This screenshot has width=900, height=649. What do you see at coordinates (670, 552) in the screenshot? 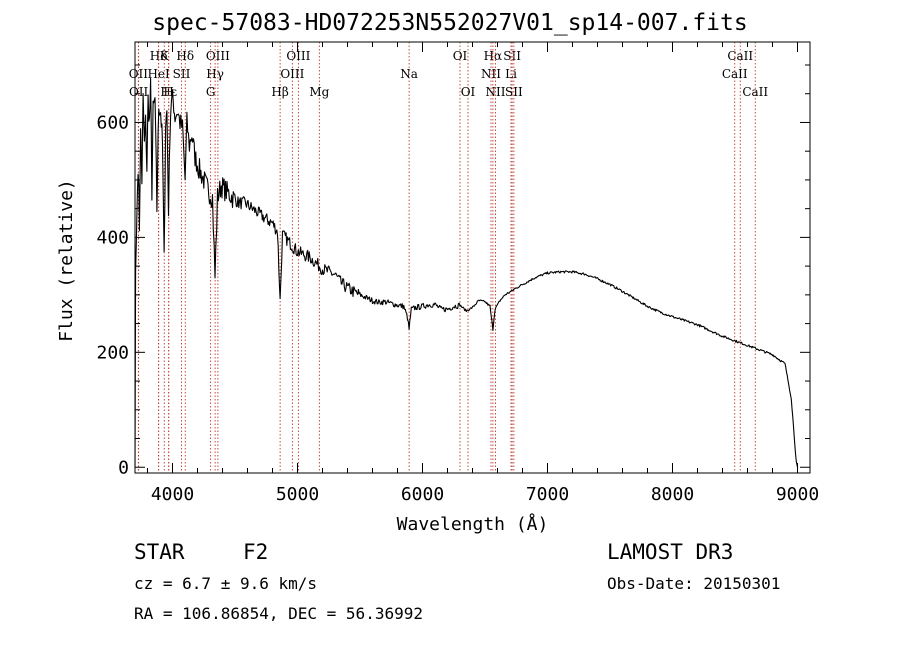
I see `survey-name: LAMOST DR3` at bounding box center [670, 552].